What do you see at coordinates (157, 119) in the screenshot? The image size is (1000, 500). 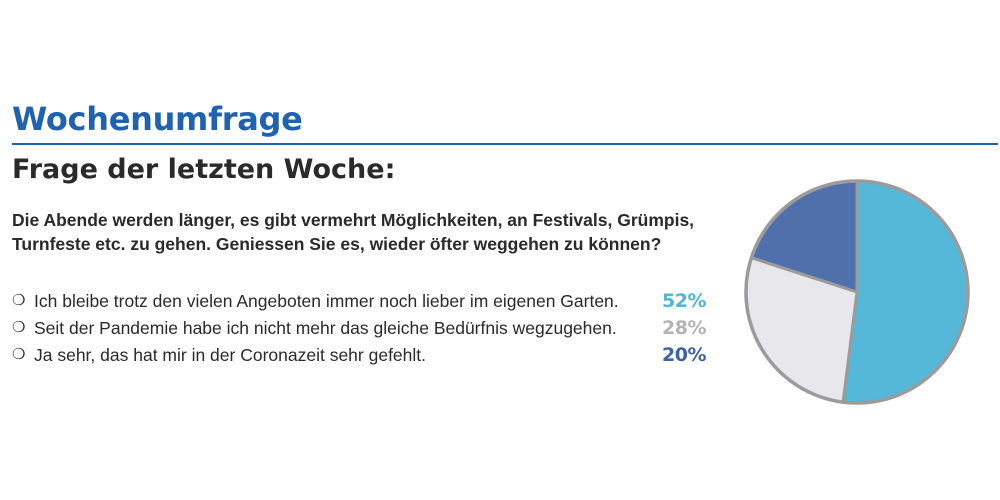 I see `page-title: Wochenumfrage` at bounding box center [157, 119].